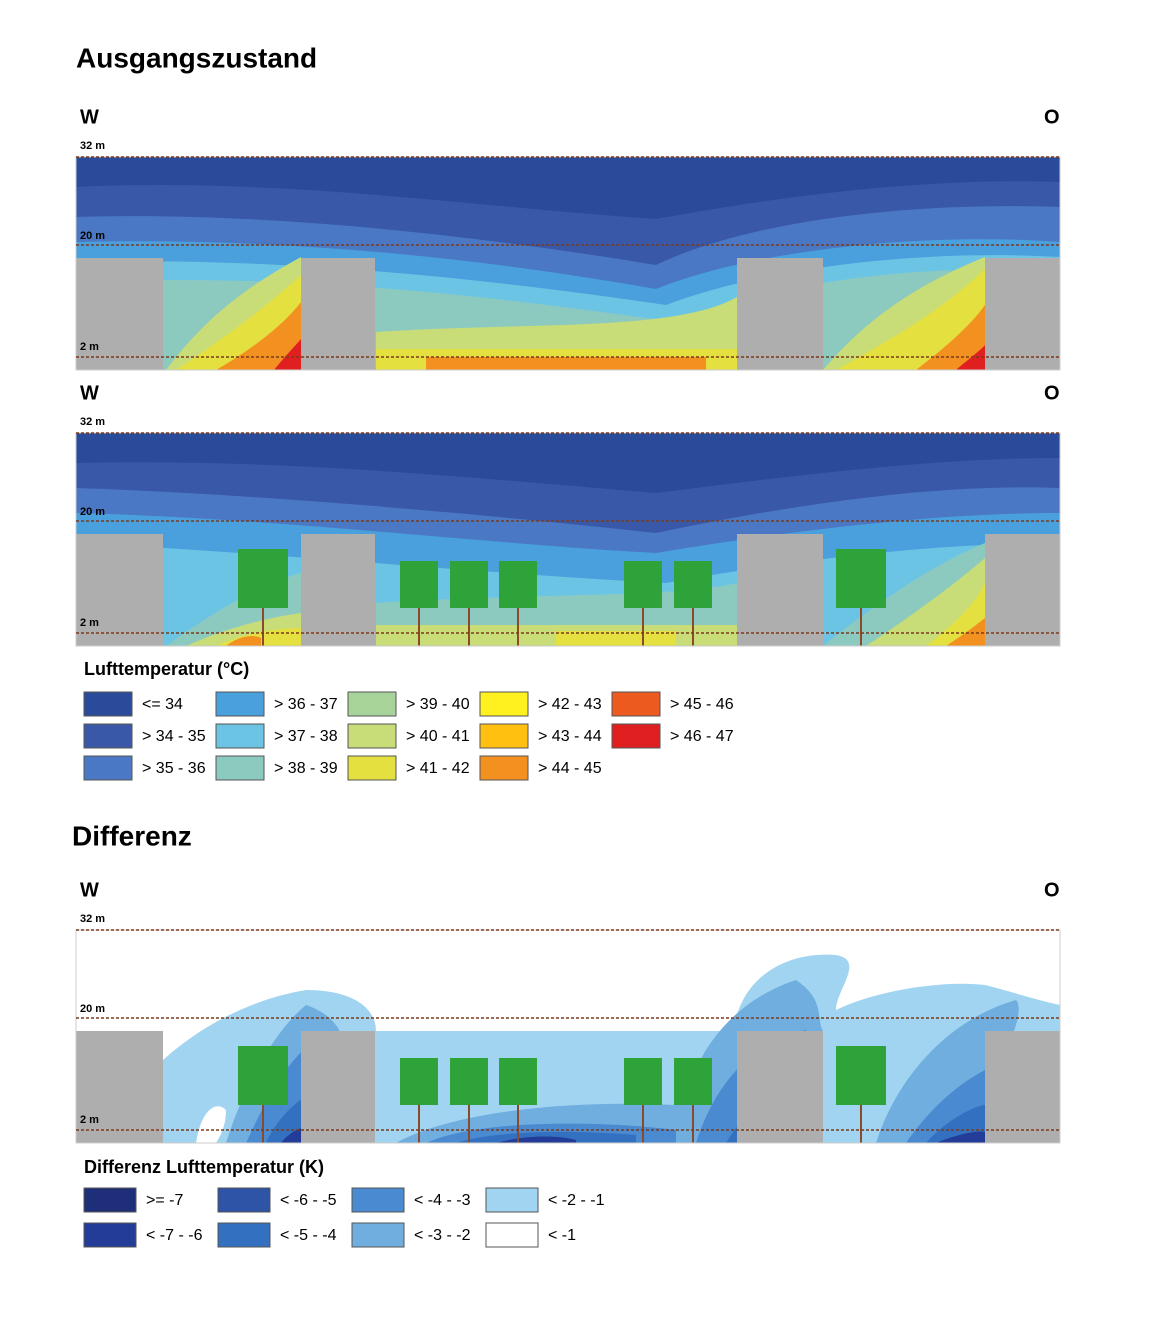 This screenshot has height=1321, width=1152. What do you see at coordinates (442, 1200) in the screenshot?
I see `legend-label: < -4 - -3` at bounding box center [442, 1200].